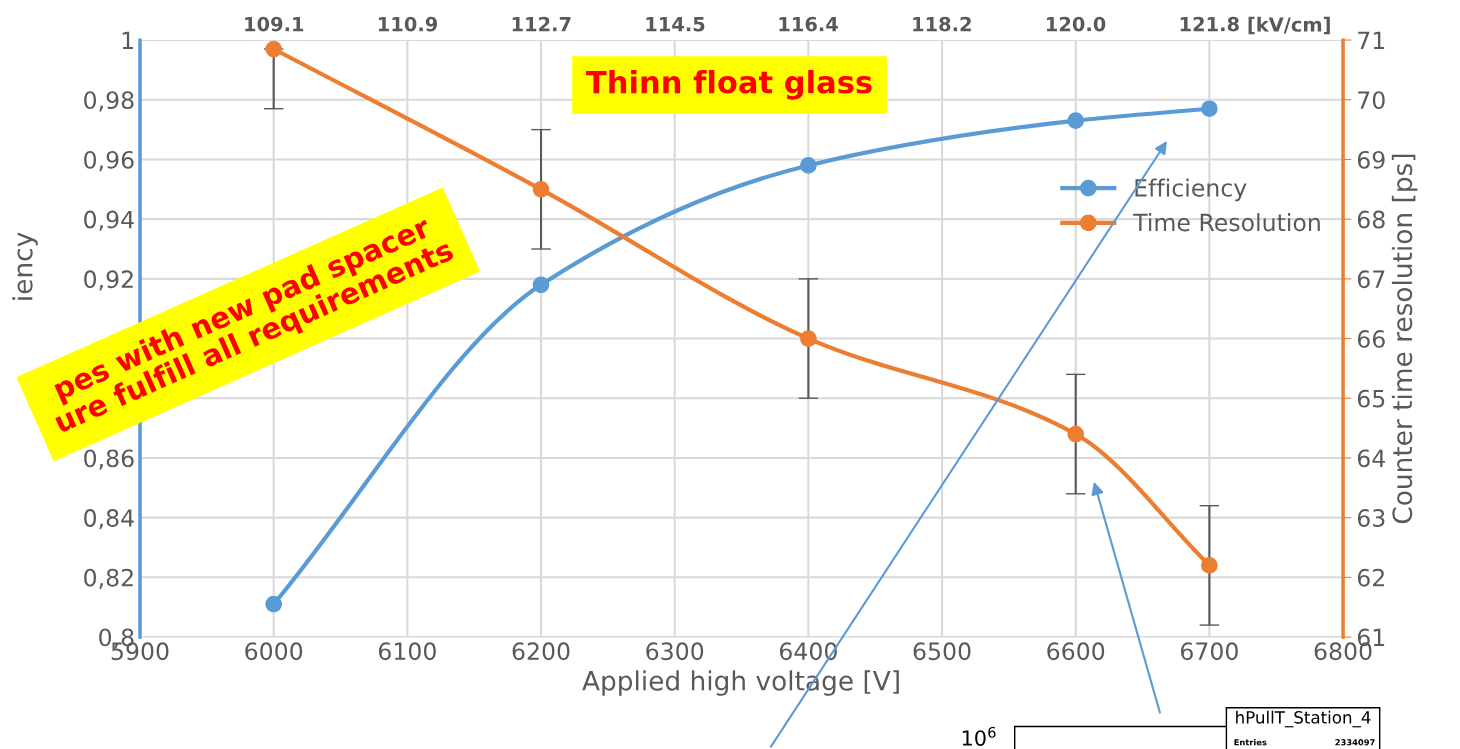 The height and width of the screenshot is (749, 1460). I want to click on y2-tick-label: 63, so click(1371, 518).